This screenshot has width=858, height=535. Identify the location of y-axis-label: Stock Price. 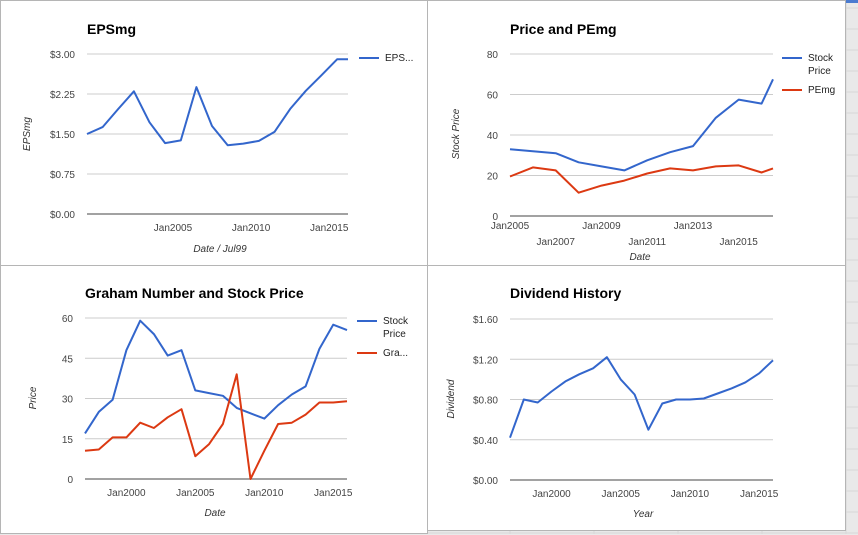
(456, 133).